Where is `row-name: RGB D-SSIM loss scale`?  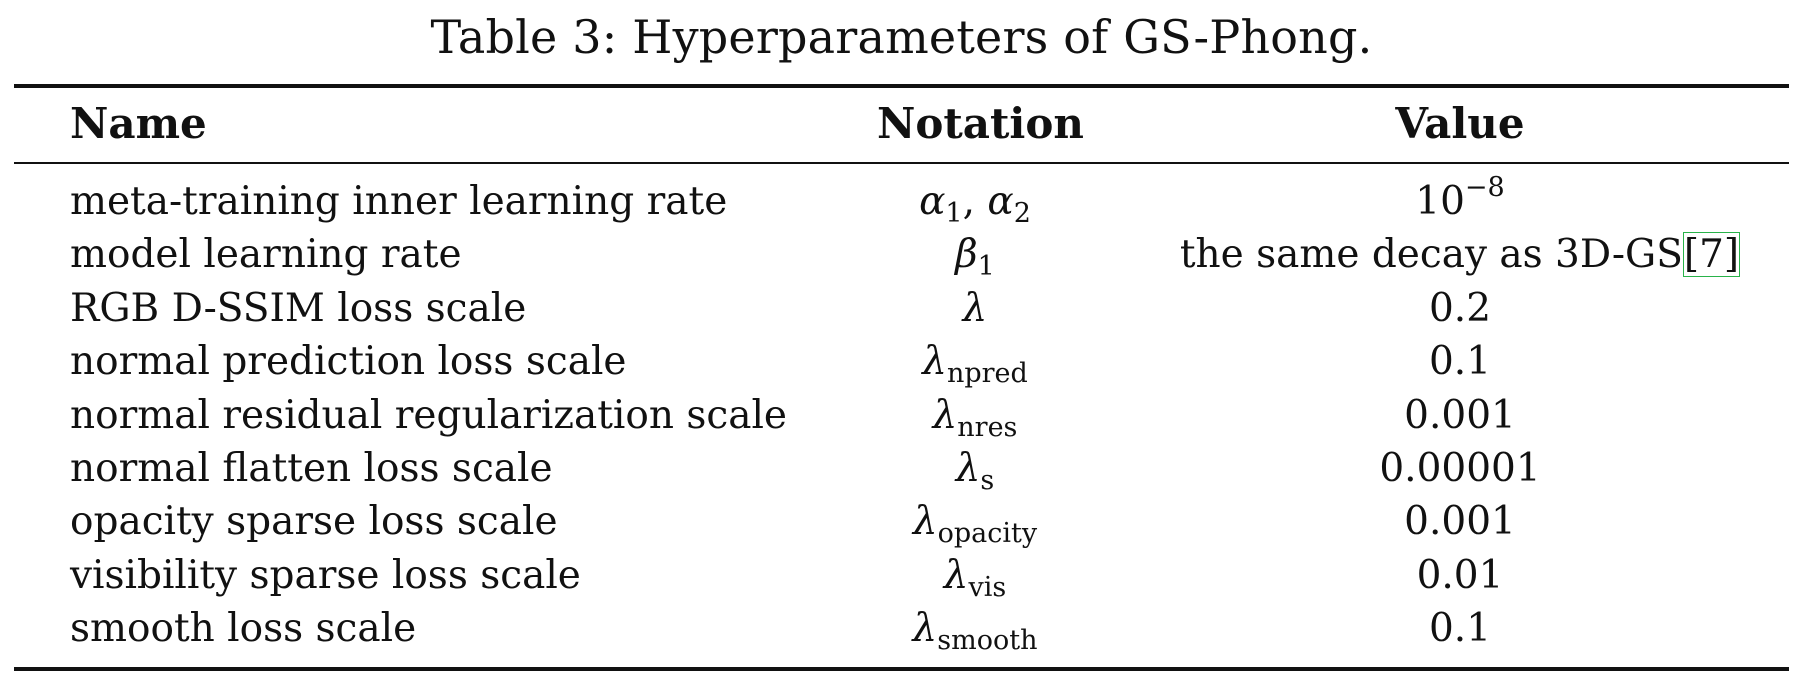
row-name: RGB D-SSIM loss scale is located at coordinates (298, 308).